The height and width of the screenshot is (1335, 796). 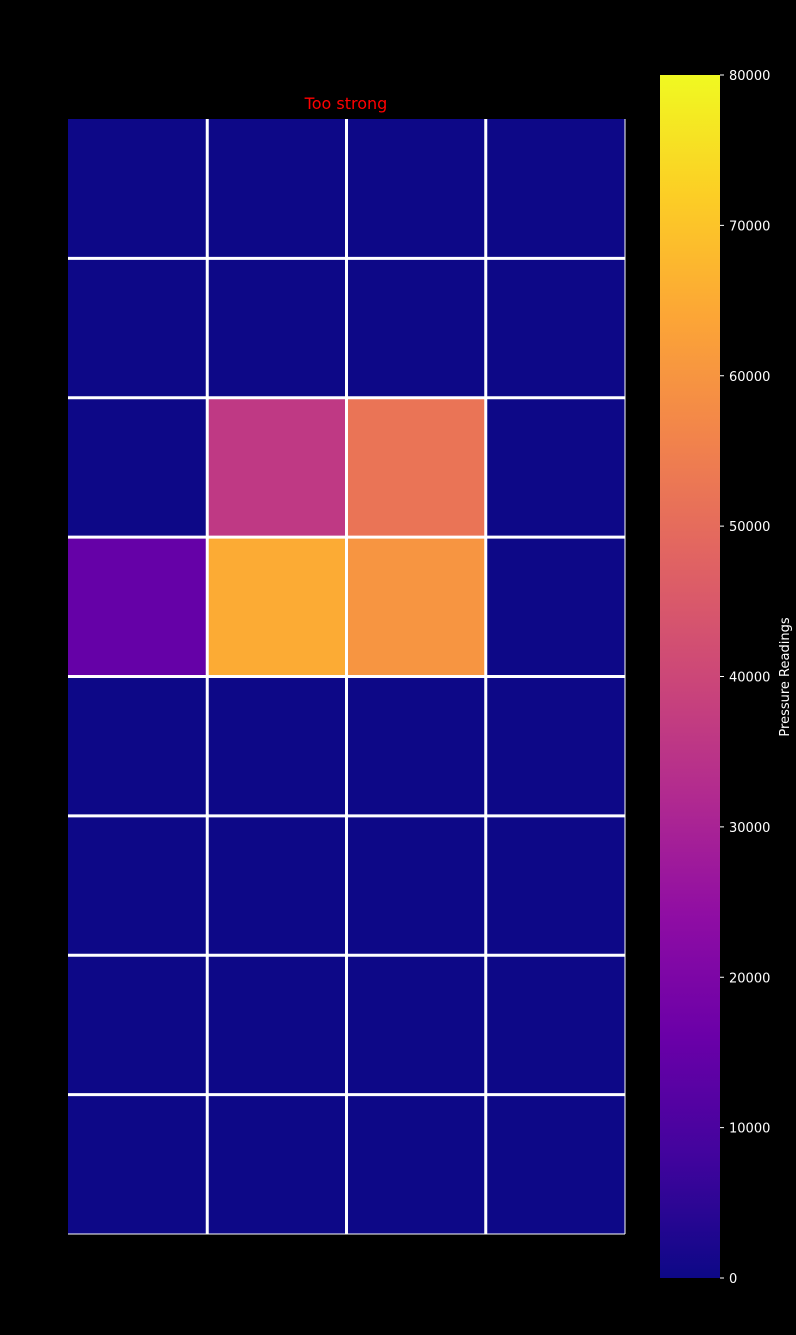 What do you see at coordinates (749, 527) in the screenshot?
I see `colorbar-tick-label: 50000` at bounding box center [749, 527].